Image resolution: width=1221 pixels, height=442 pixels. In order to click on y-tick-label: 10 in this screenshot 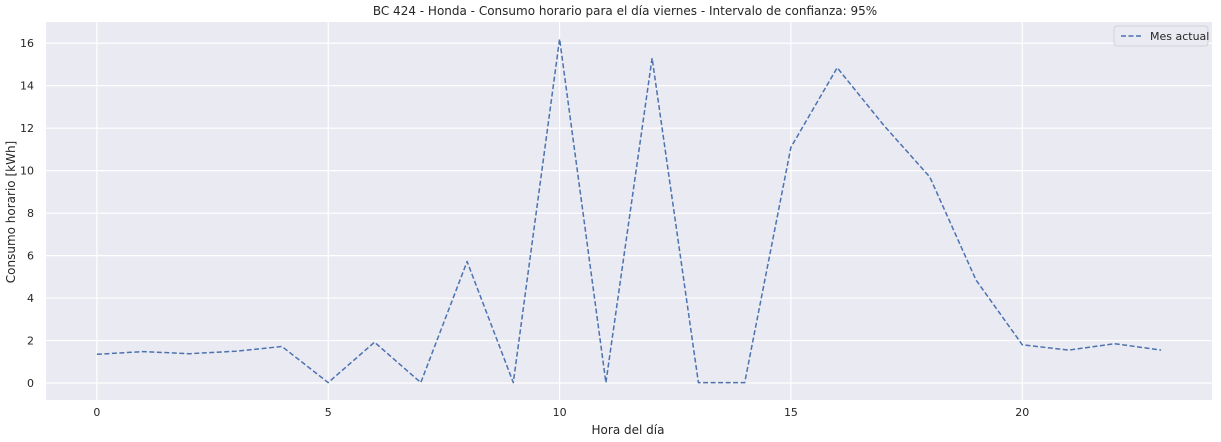, I will do `click(27, 171)`.